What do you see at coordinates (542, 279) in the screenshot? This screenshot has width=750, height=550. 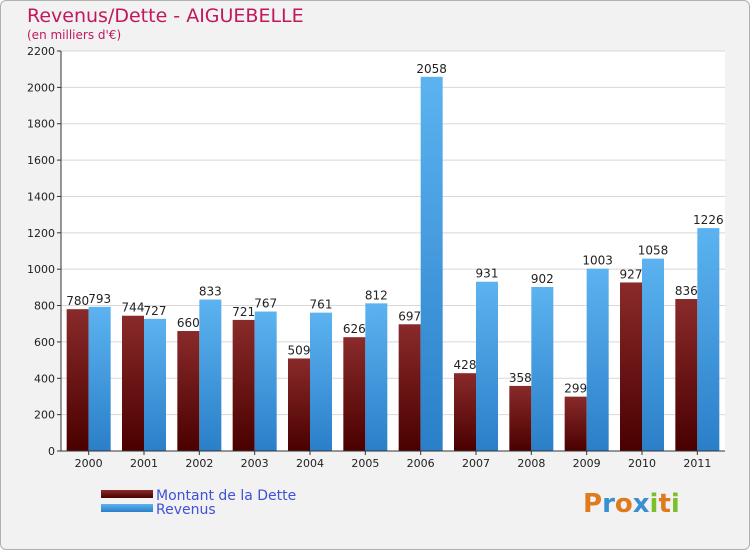 I see `data-label-revenus: 902` at bounding box center [542, 279].